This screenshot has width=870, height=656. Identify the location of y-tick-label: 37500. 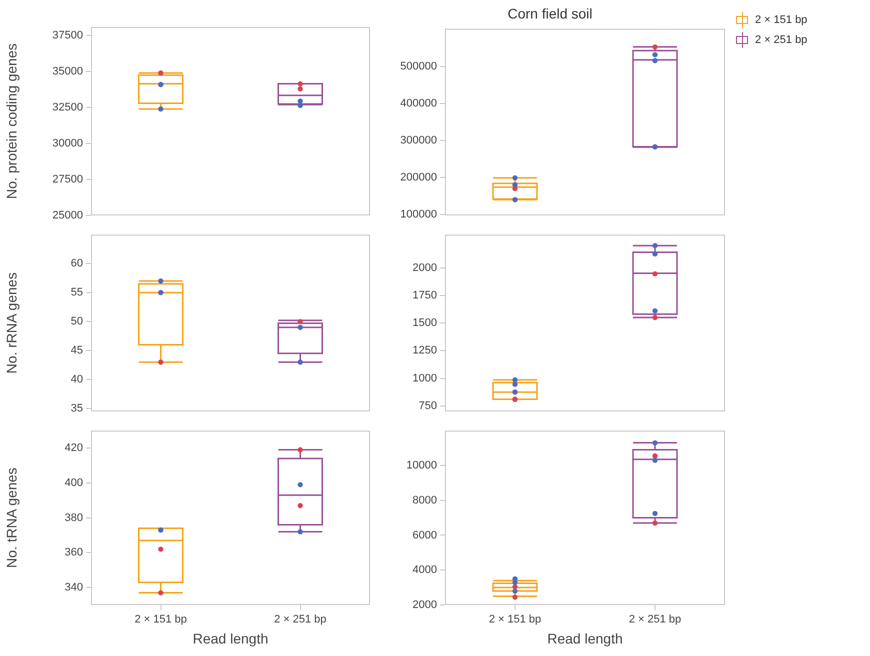
(67, 36).